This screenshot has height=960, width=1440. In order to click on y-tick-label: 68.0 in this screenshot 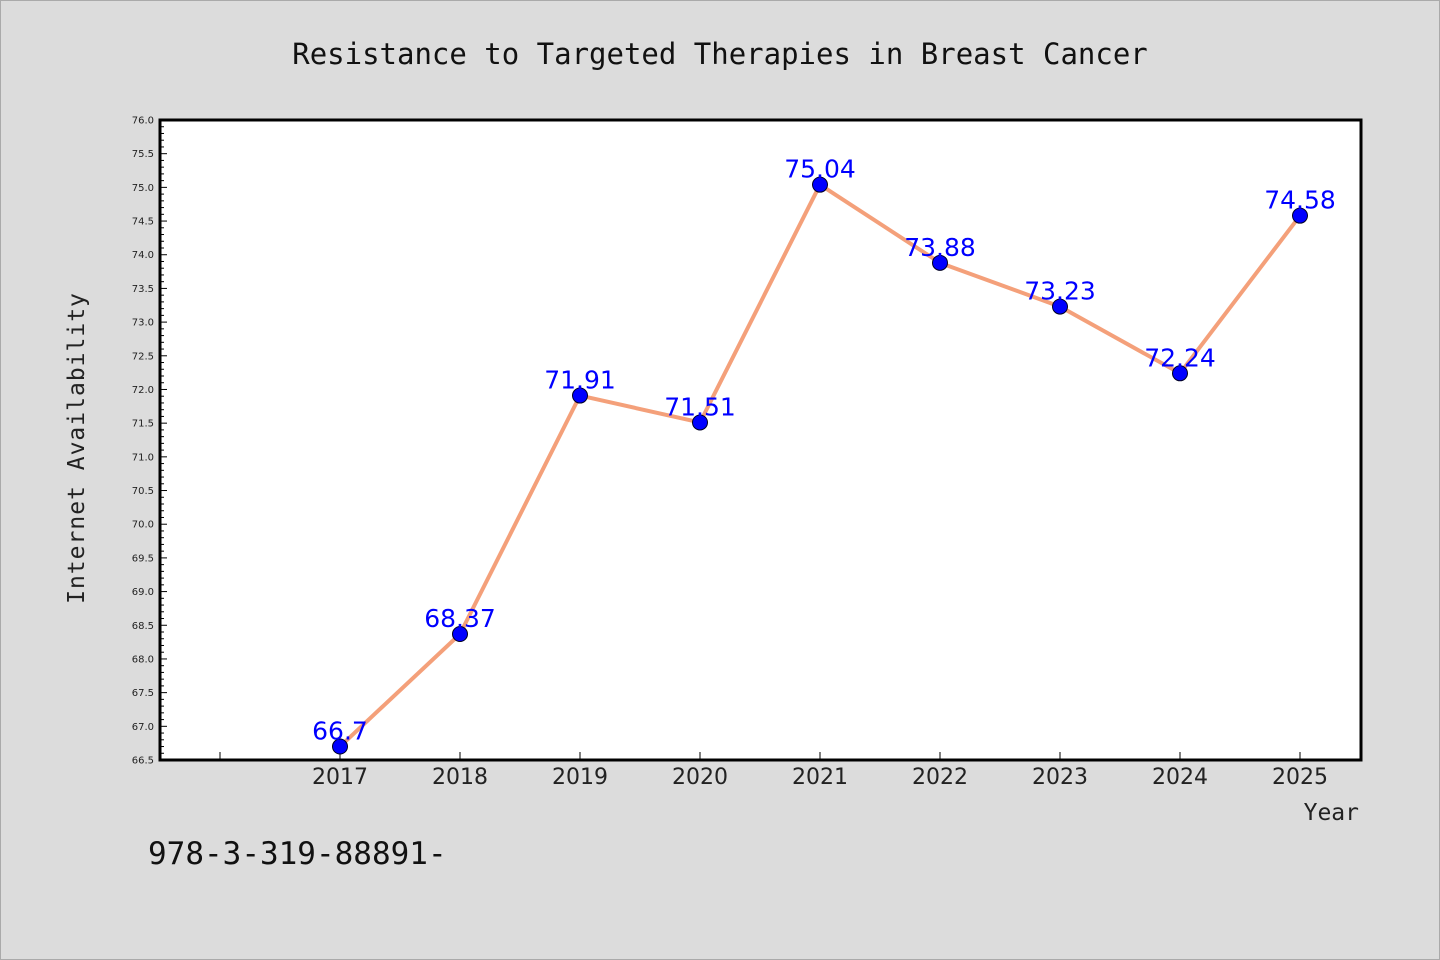, I will do `click(143, 659)`.